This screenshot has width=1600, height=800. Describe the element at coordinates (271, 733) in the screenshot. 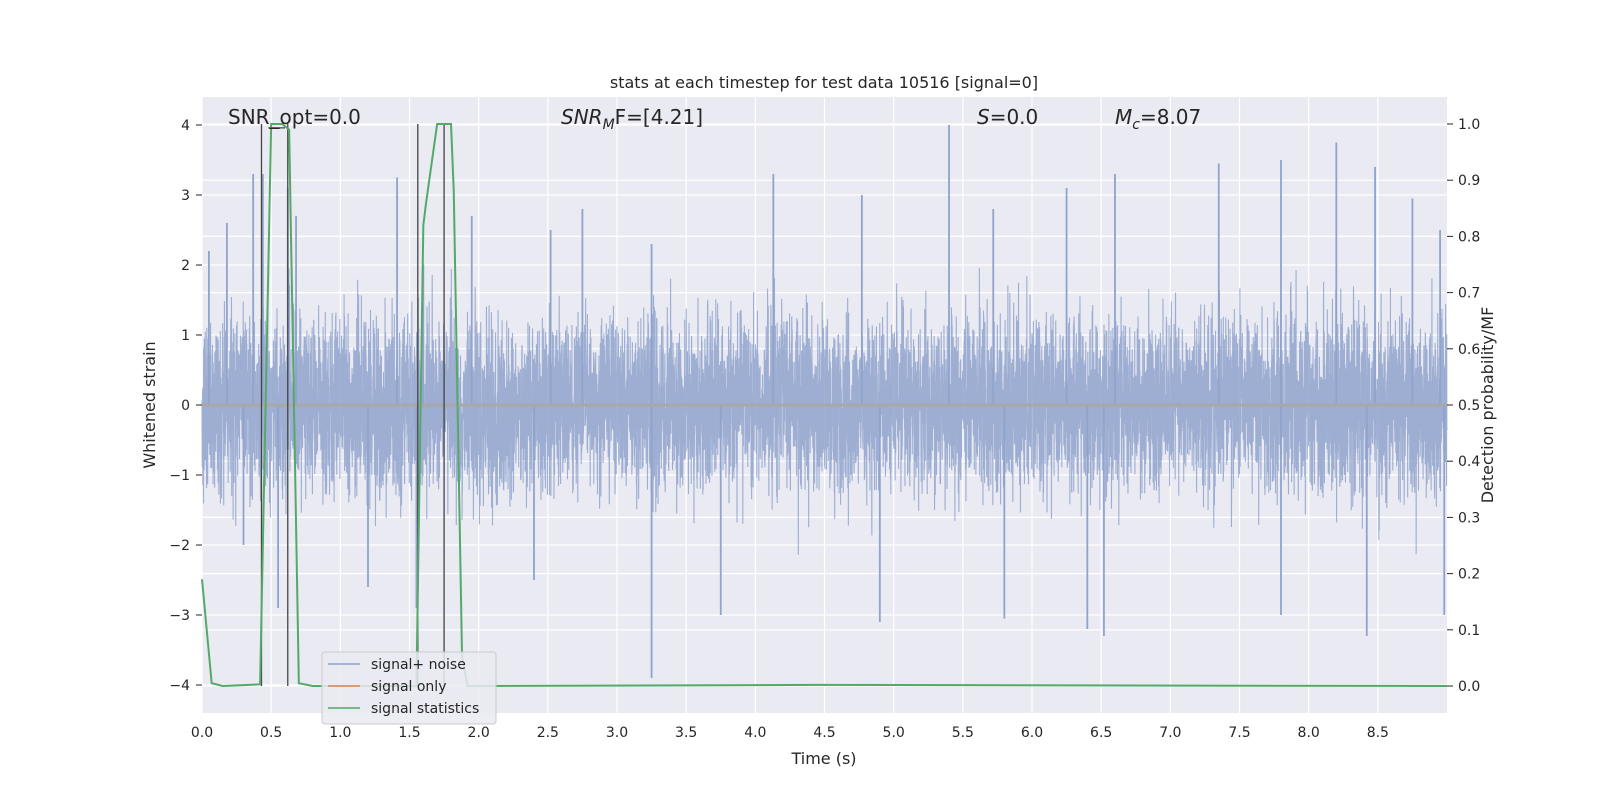

I see `x-tick-label: 0.5` at that location.